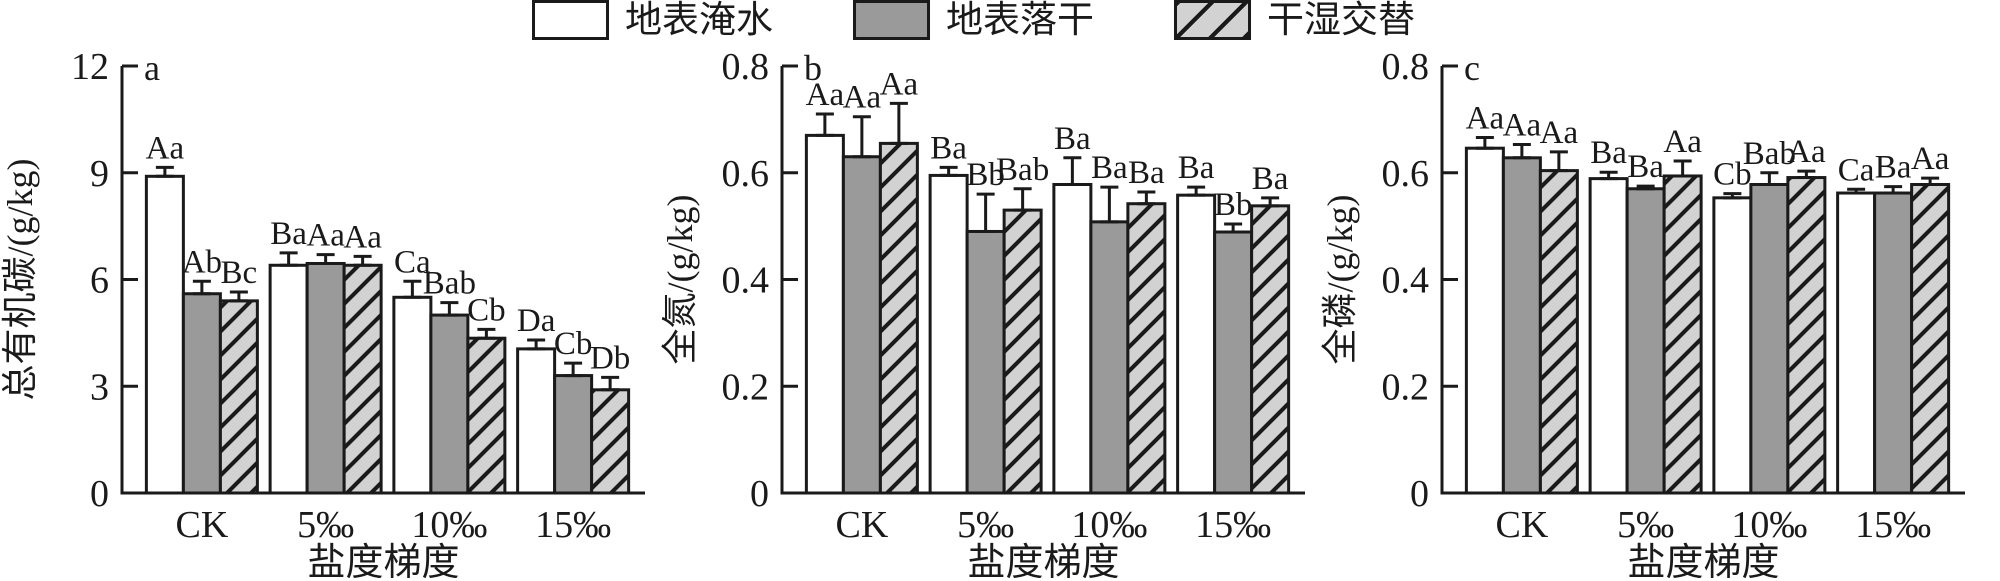 The width and height of the screenshot is (2000, 581). Describe the element at coordinates (1472, 68) in the screenshot. I see `panel-letter: c` at that location.